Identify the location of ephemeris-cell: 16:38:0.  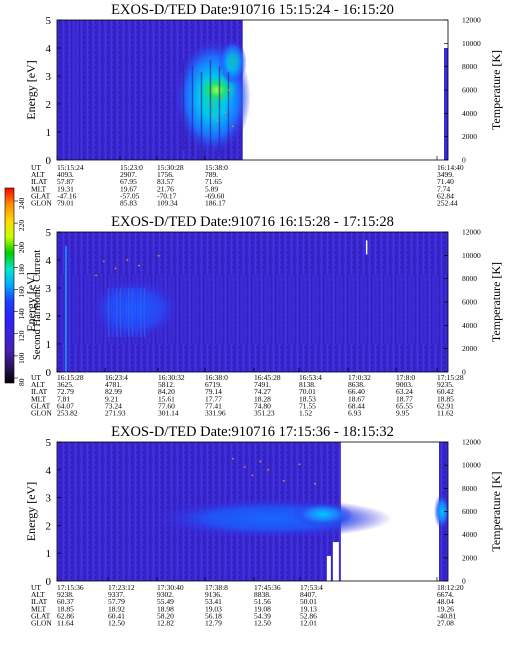
(216, 377).